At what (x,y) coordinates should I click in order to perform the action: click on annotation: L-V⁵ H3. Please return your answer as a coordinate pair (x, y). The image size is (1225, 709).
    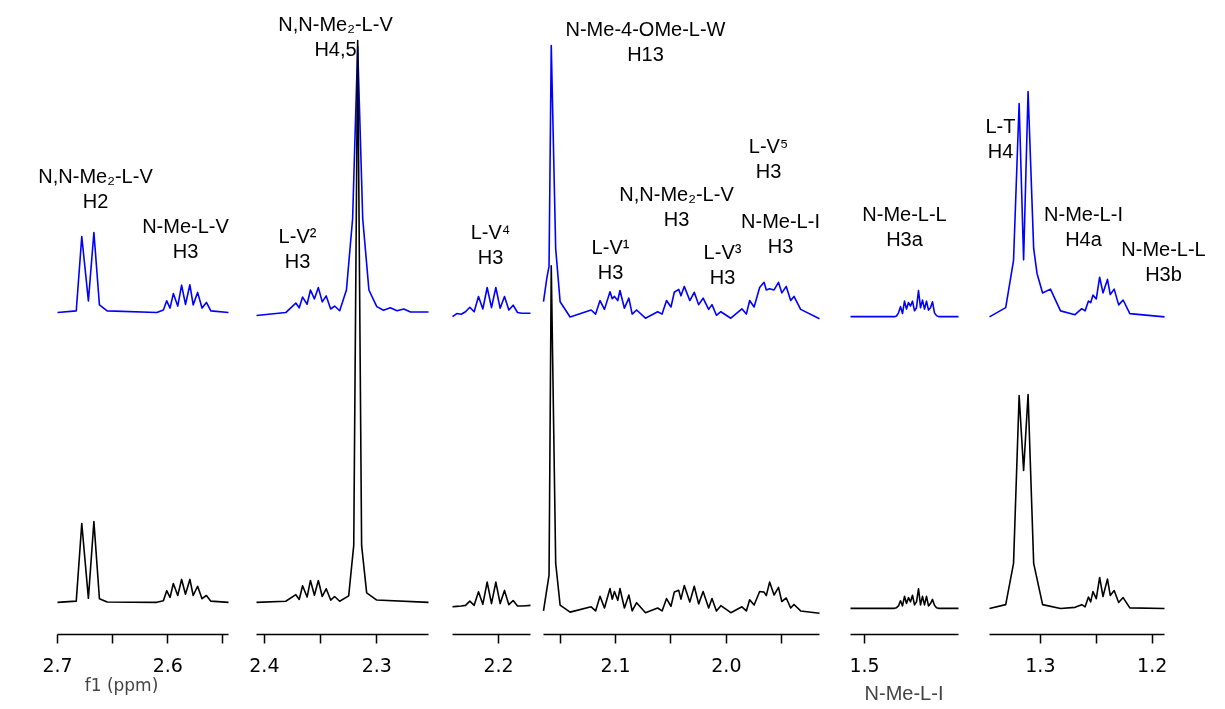
    Looking at the image, I should click on (768, 159).